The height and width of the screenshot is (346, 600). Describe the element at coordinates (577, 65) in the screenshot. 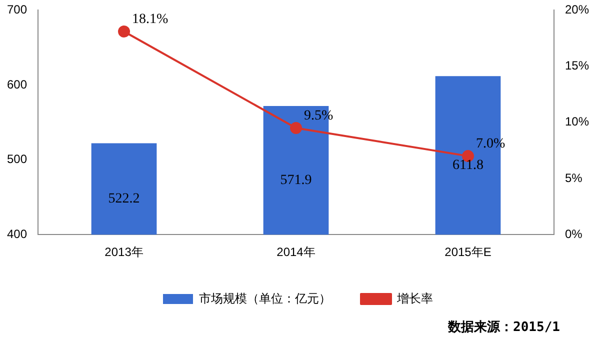

I see `y2-tick-label: 15%` at that location.